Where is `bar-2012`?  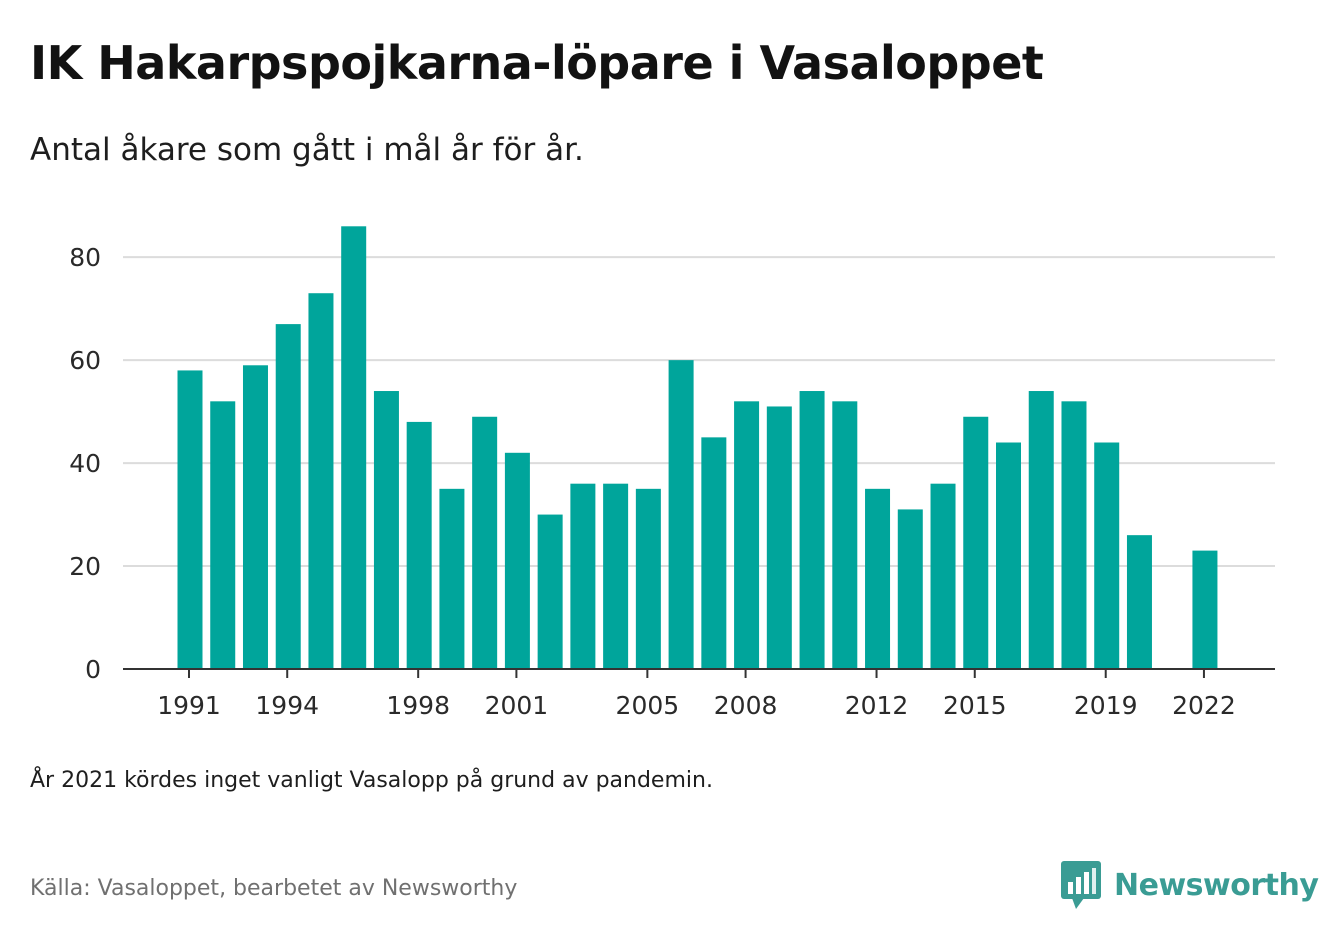
bar-2012 is located at coordinates (878, 578).